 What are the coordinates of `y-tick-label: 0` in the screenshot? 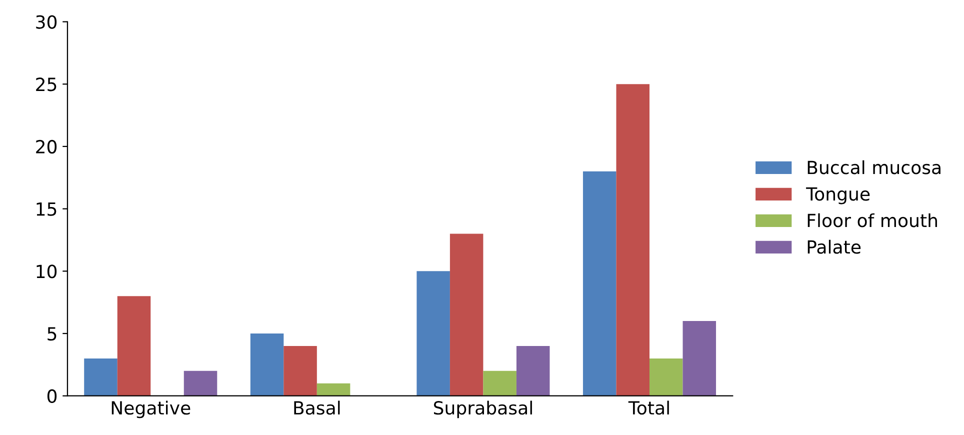 It's located at (52, 396).